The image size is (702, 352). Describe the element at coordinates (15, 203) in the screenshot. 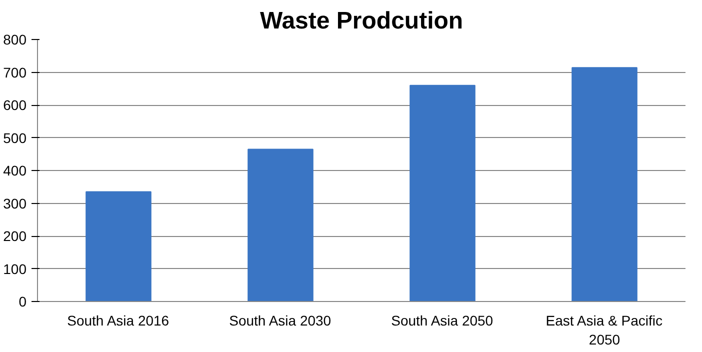

I see `y-tick-label: 300` at that location.